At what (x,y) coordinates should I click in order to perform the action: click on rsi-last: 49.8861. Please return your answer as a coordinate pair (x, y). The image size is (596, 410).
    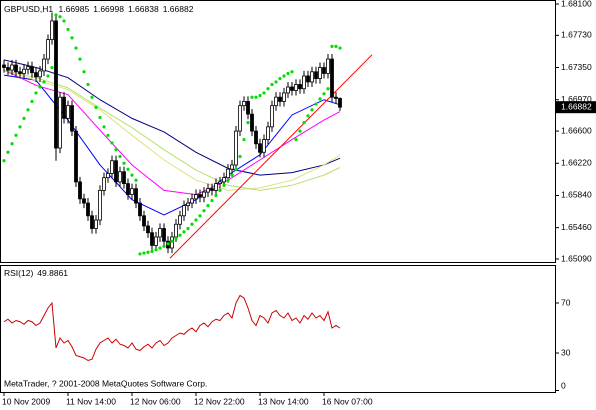
    Looking at the image, I should click on (52, 273).